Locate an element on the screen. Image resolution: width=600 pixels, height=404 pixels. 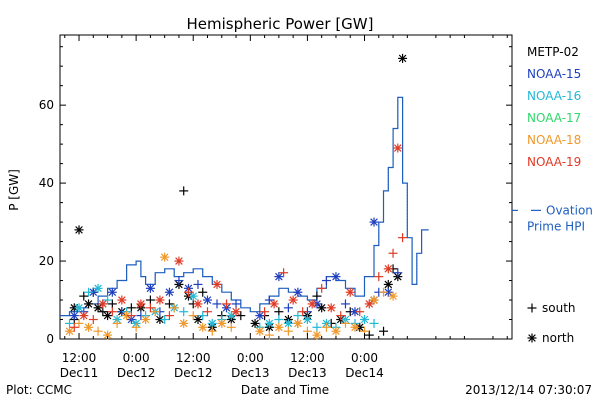
chart-title: Hemispheric Power [GW] is located at coordinates (280, 24).